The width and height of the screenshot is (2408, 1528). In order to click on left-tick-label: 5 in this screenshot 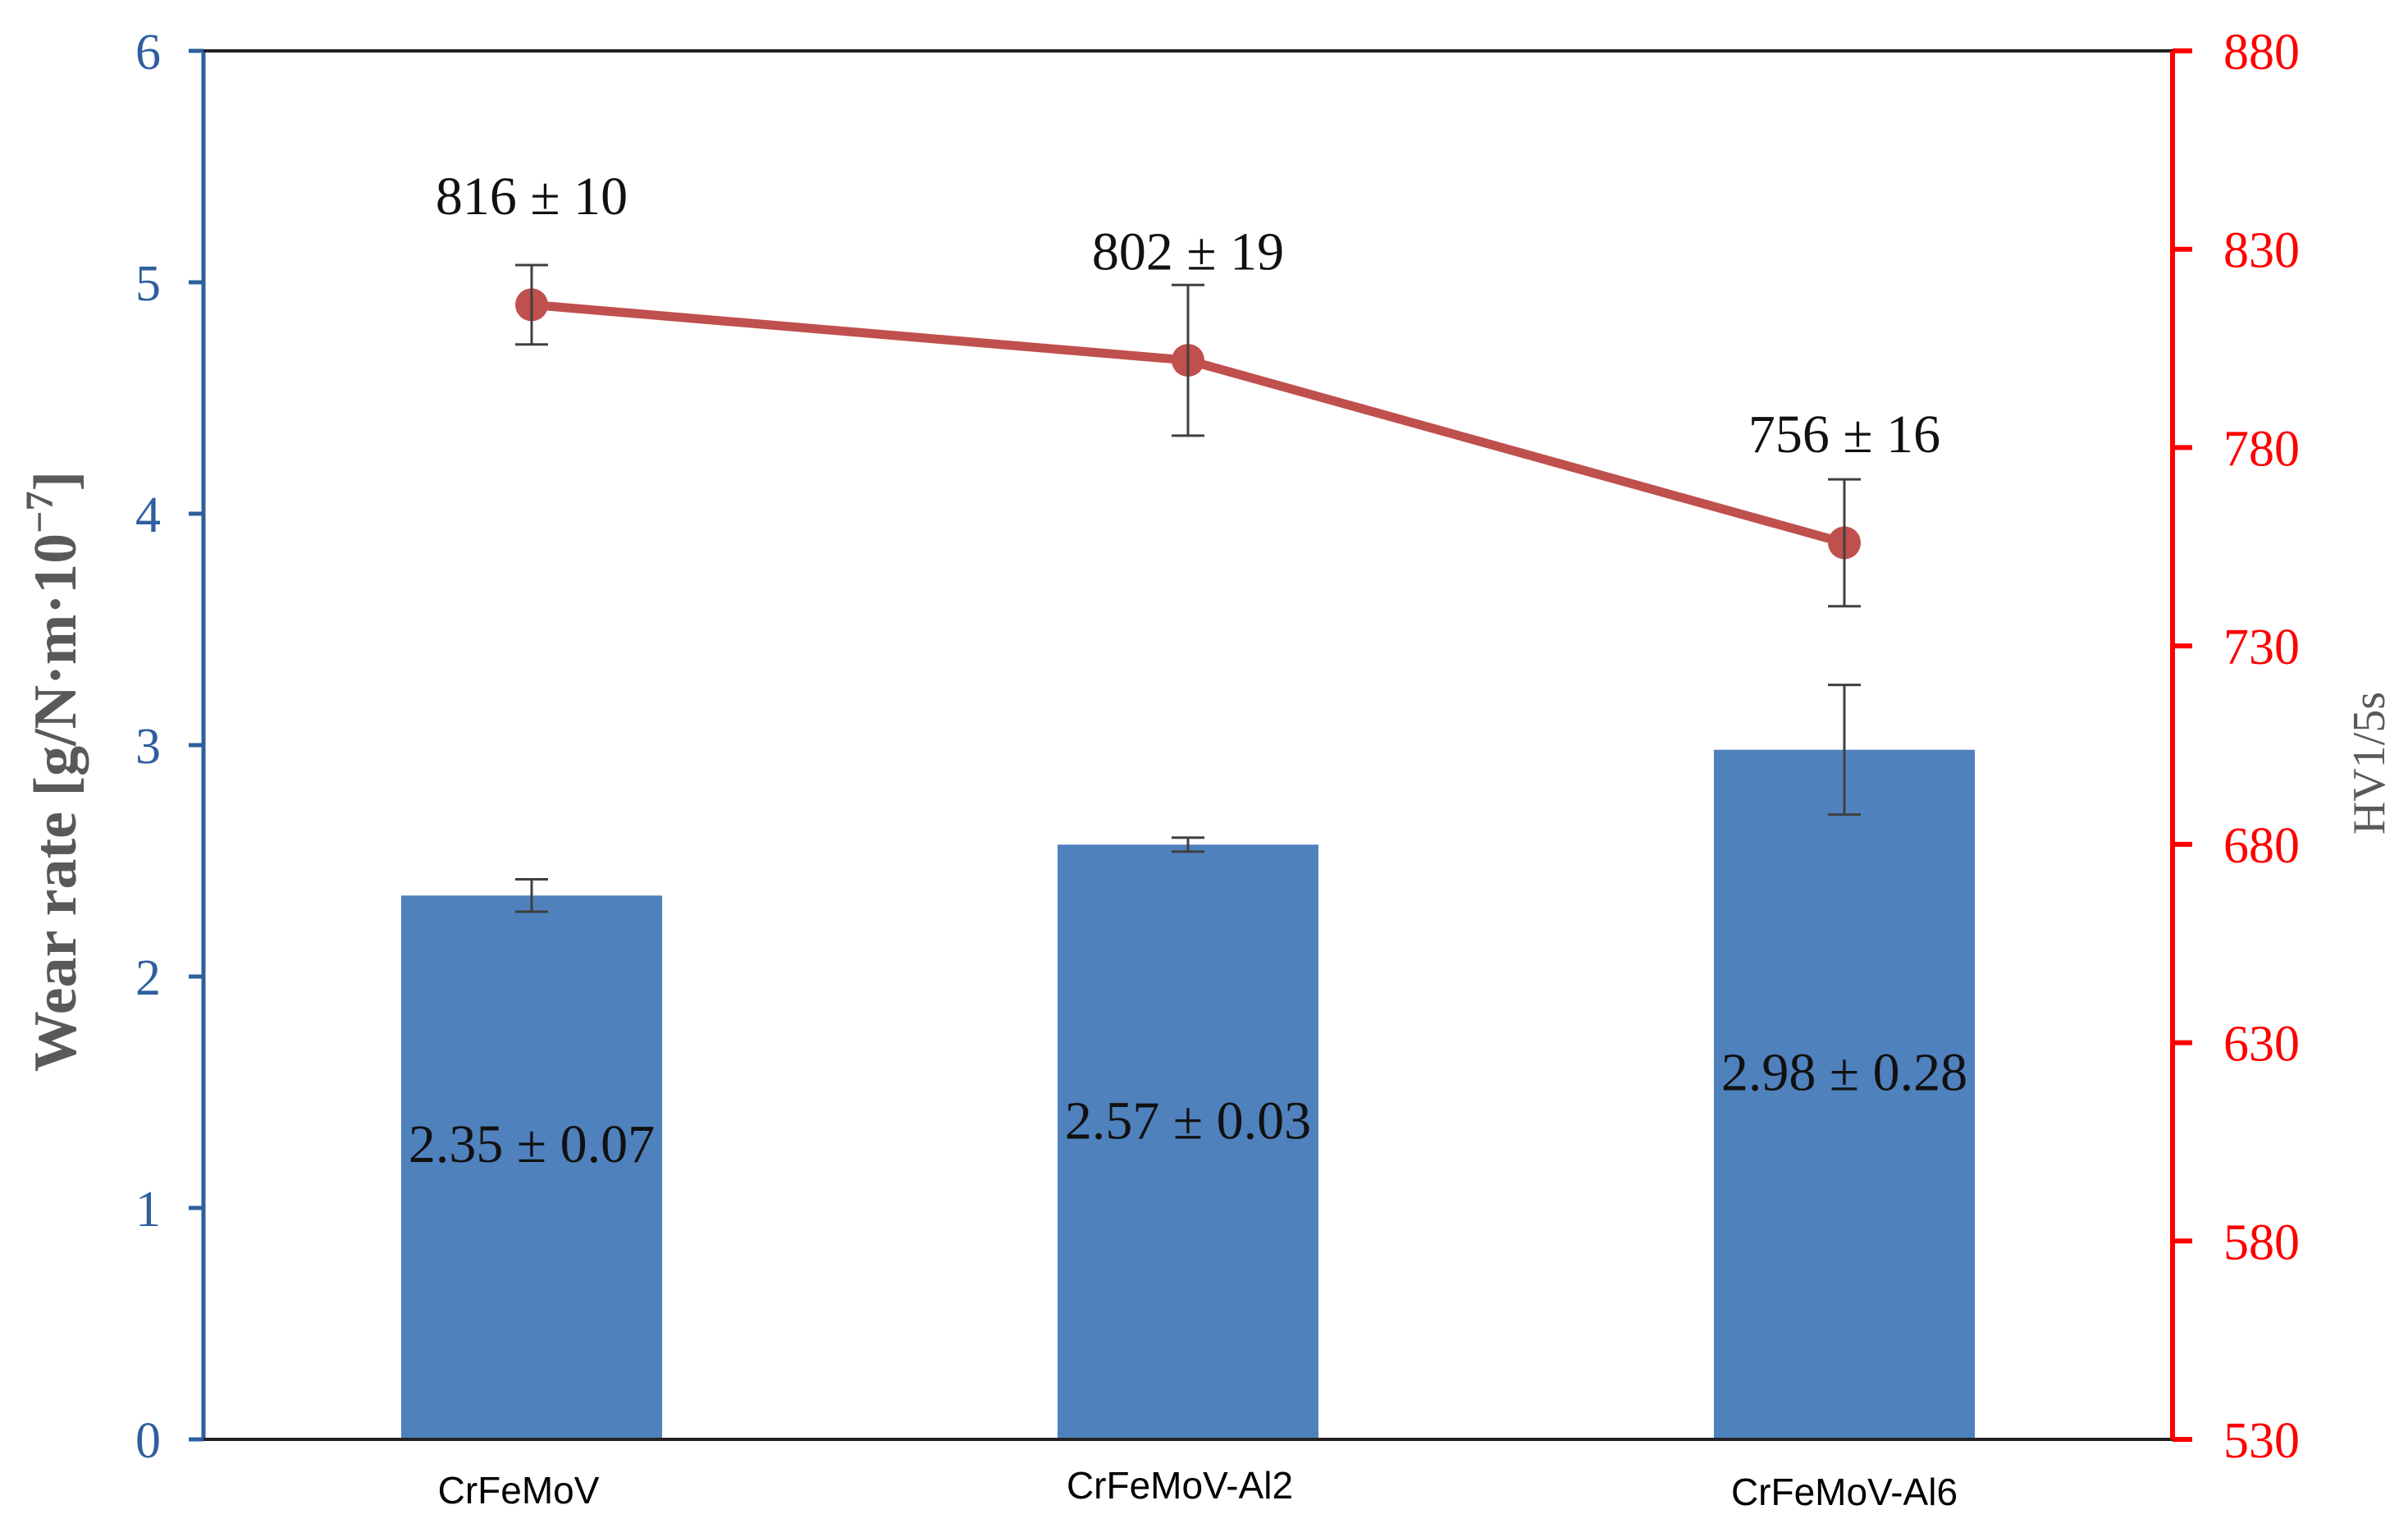, I will do `click(148, 284)`.